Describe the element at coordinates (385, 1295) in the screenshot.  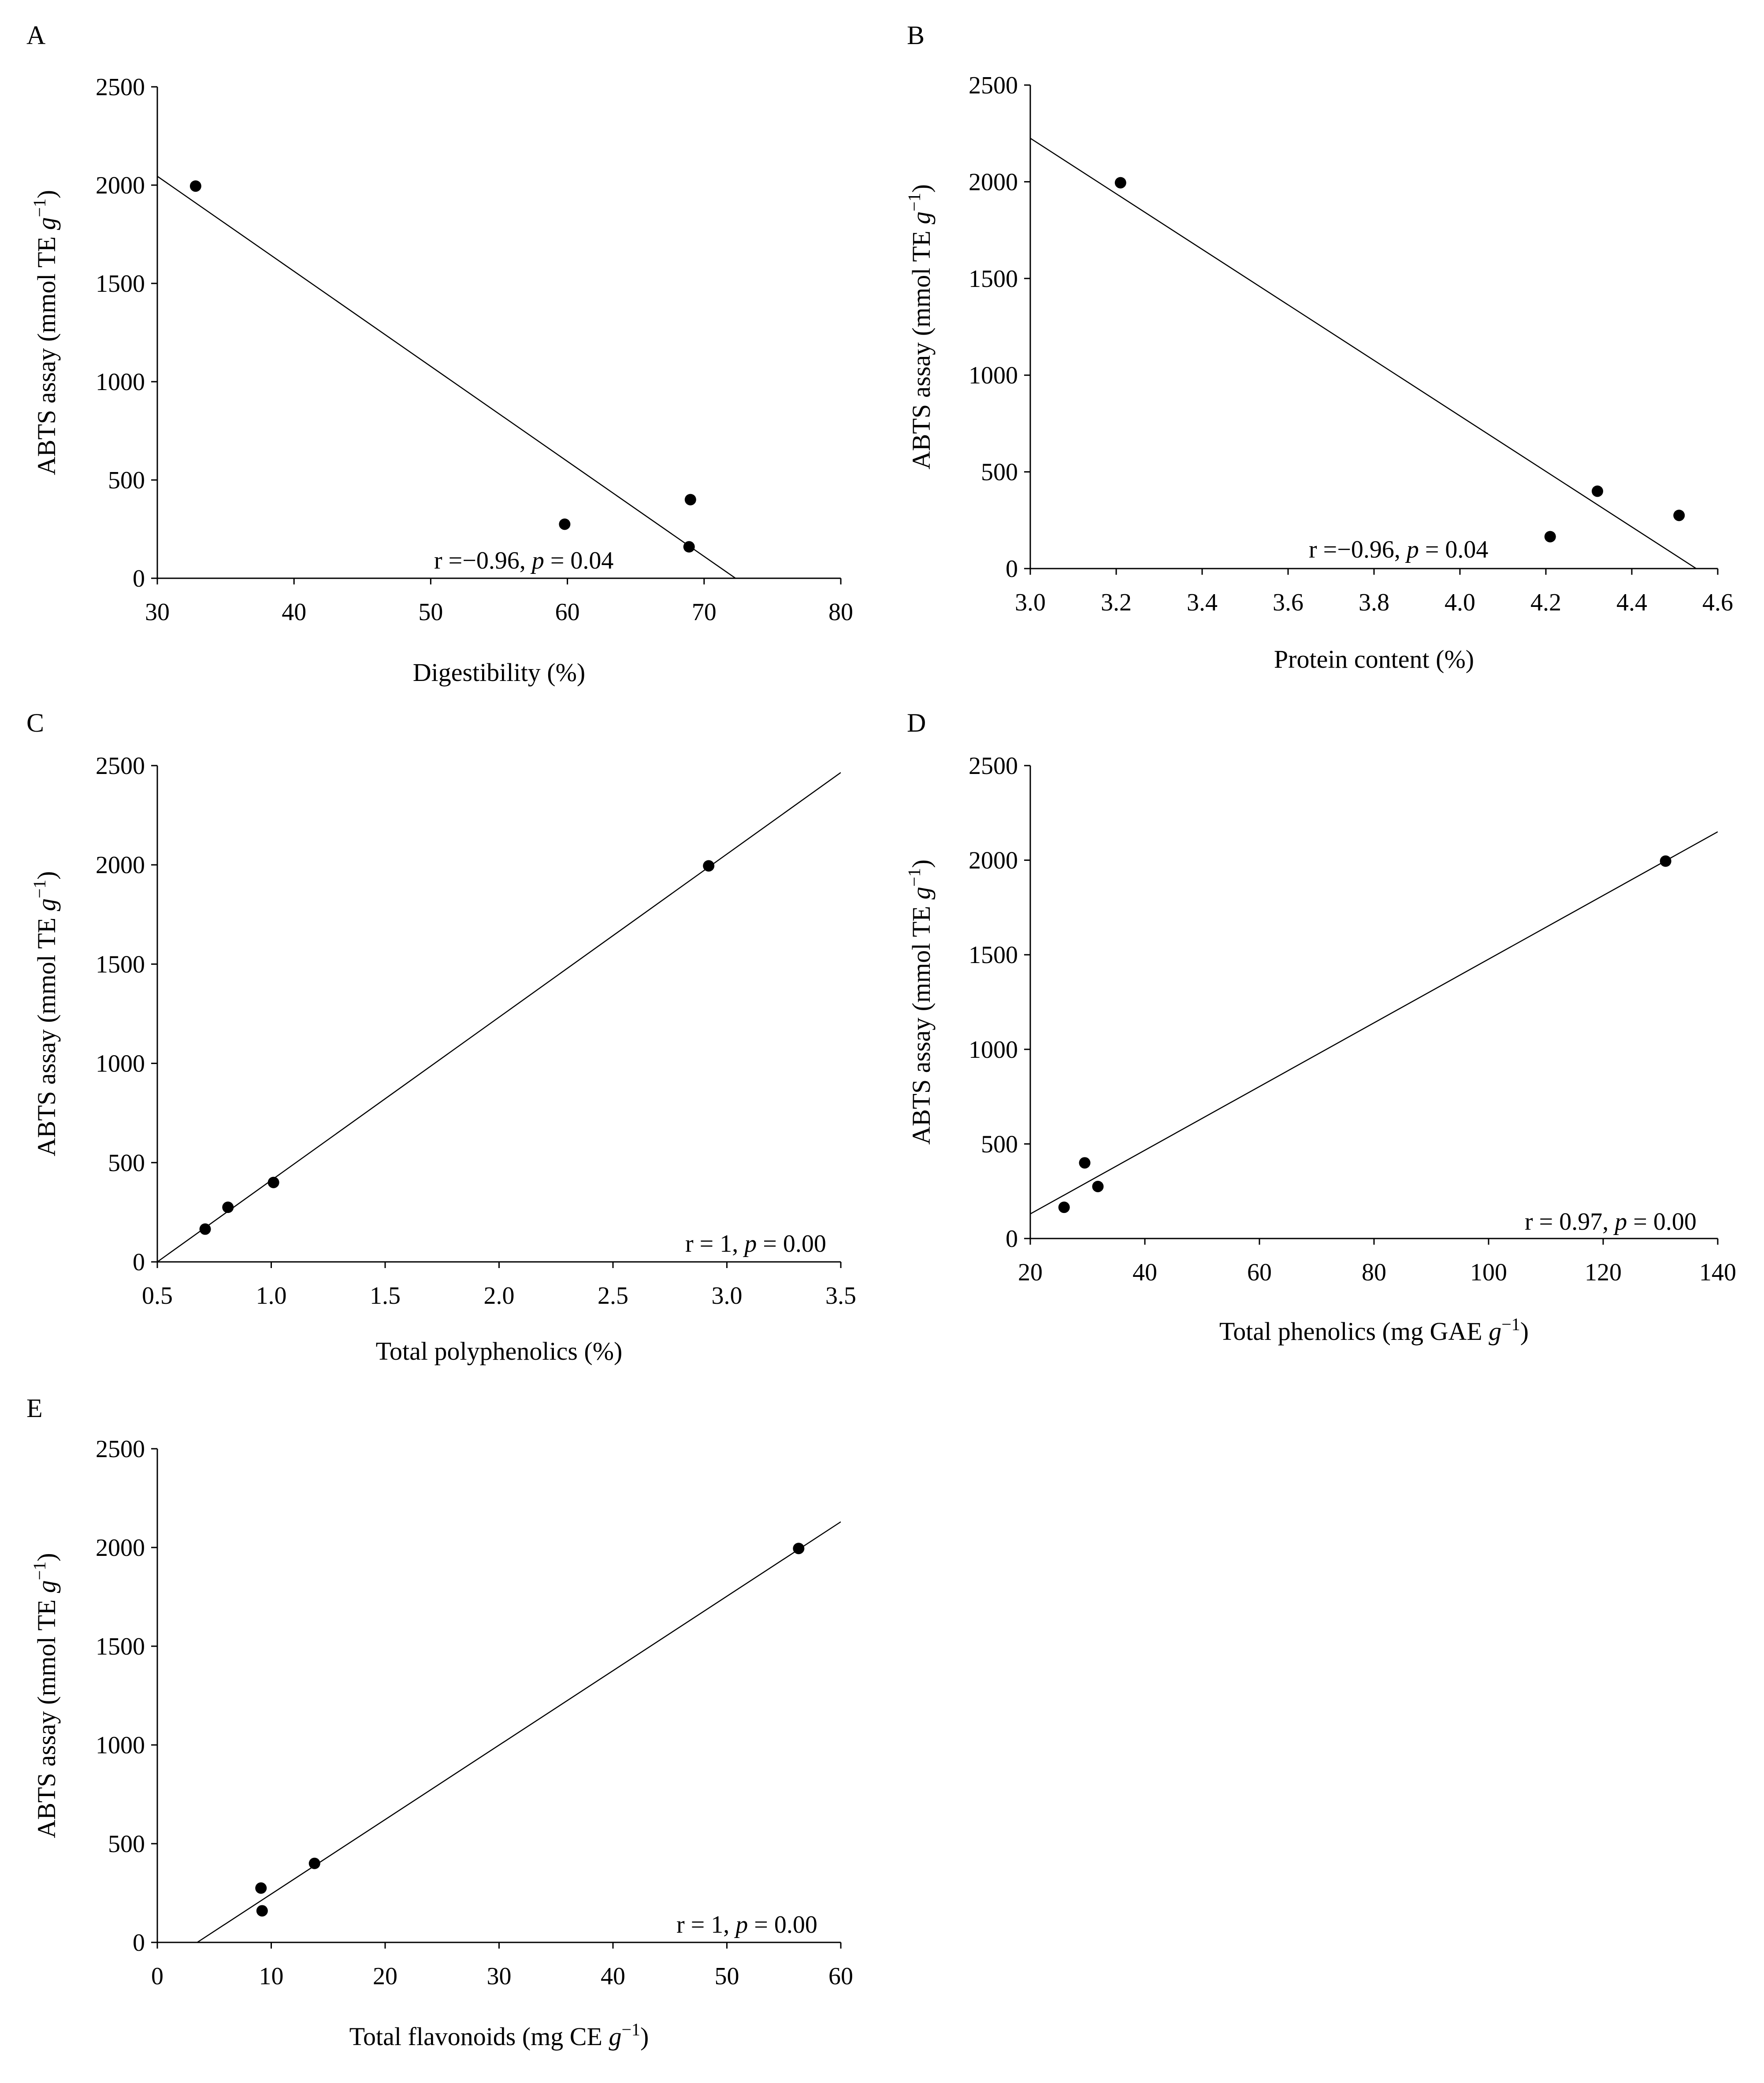
I see `x-tick-label: 1.5` at that location.